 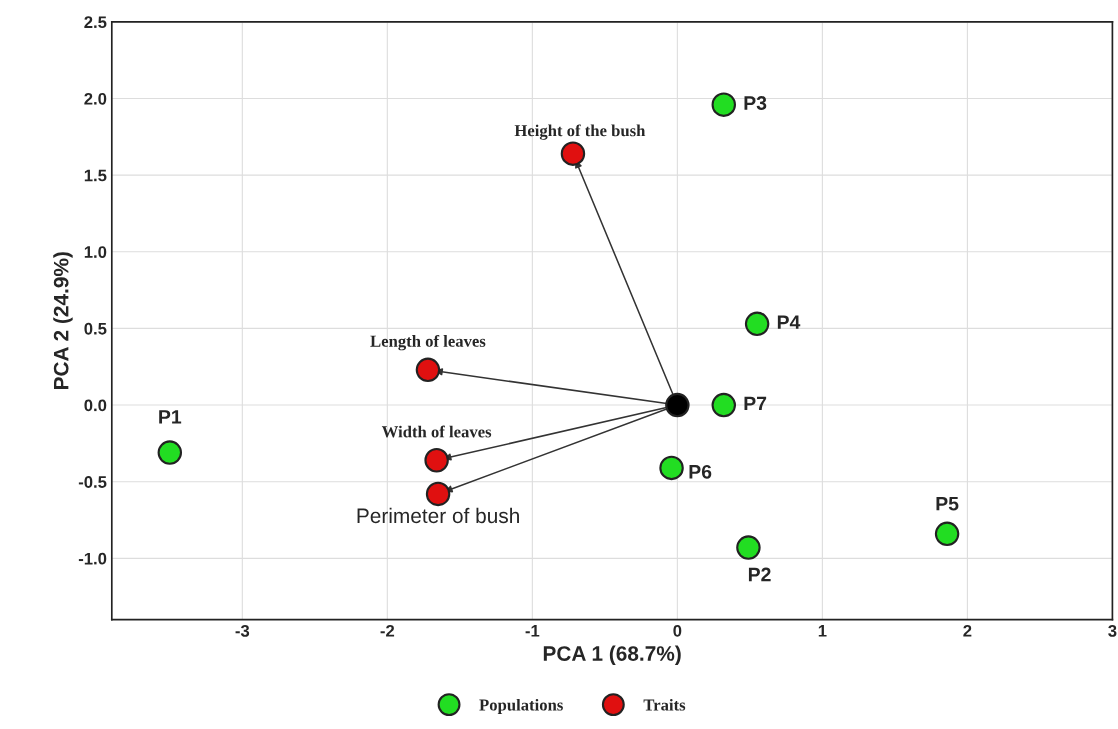 What do you see at coordinates (63, 321) in the screenshot?
I see `y-axis-title: PCA 2 (24.9%)` at bounding box center [63, 321].